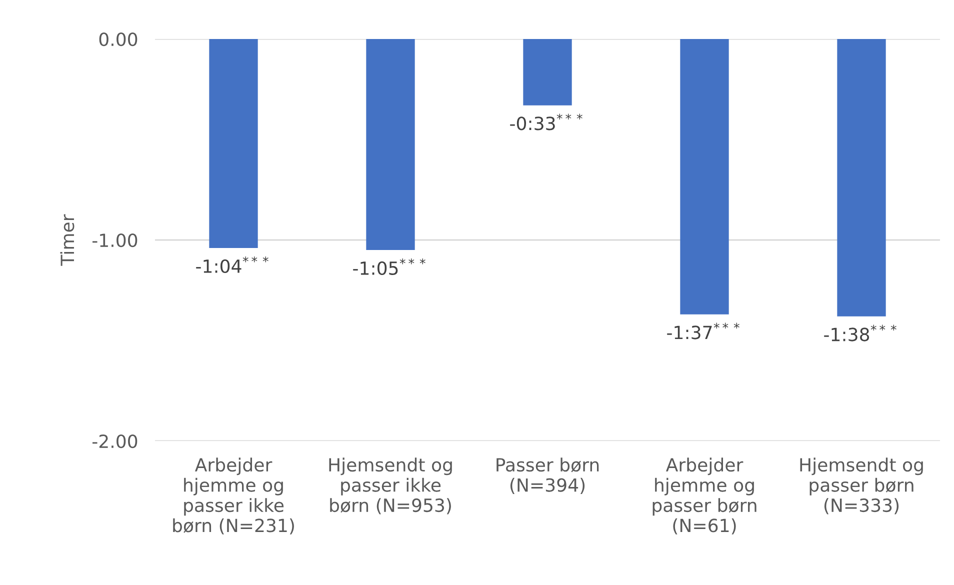 Image resolution: width=954 pixels, height=585 pixels. Describe the element at coordinates (118, 39) in the screenshot. I see `y-tick-label: 0.00` at that location.